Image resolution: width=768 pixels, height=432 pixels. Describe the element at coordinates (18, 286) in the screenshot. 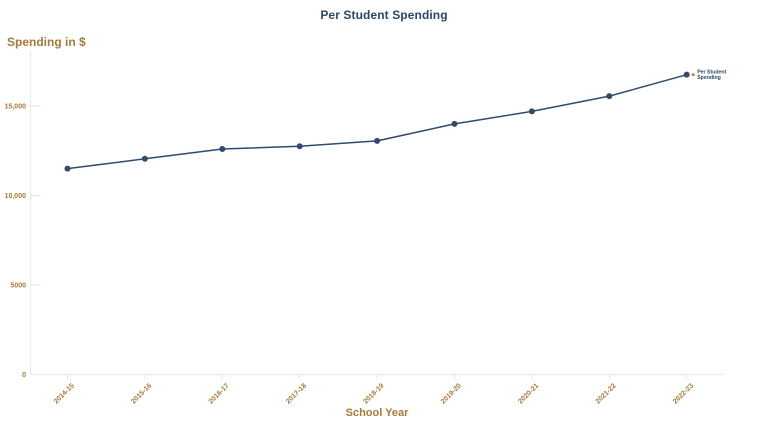

I see `y-tick-label: 5000` at that location.